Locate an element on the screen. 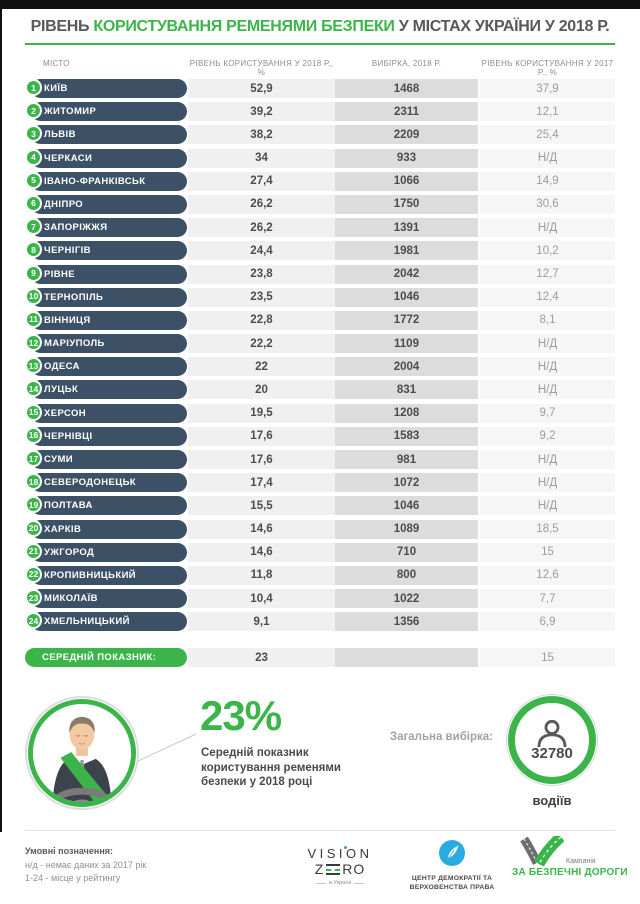 Image resolution: width=640 pixels, height=904 pixels. vision-zero-logo: VISION Z RO в Україні is located at coordinates (340, 866).